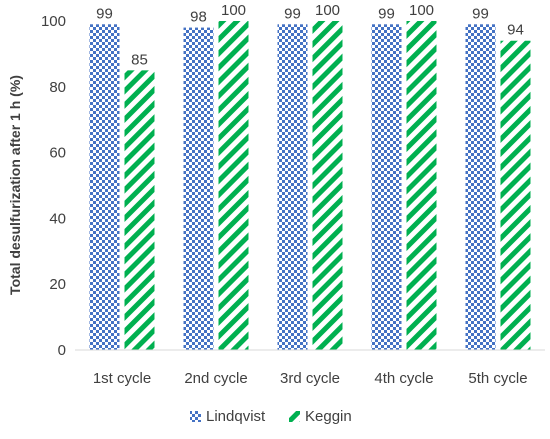 Image resolution: width=550 pixels, height=439 pixels. Describe the element at coordinates (57, 87) in the screenshot. I see `y-tick-label: 80` at that location.